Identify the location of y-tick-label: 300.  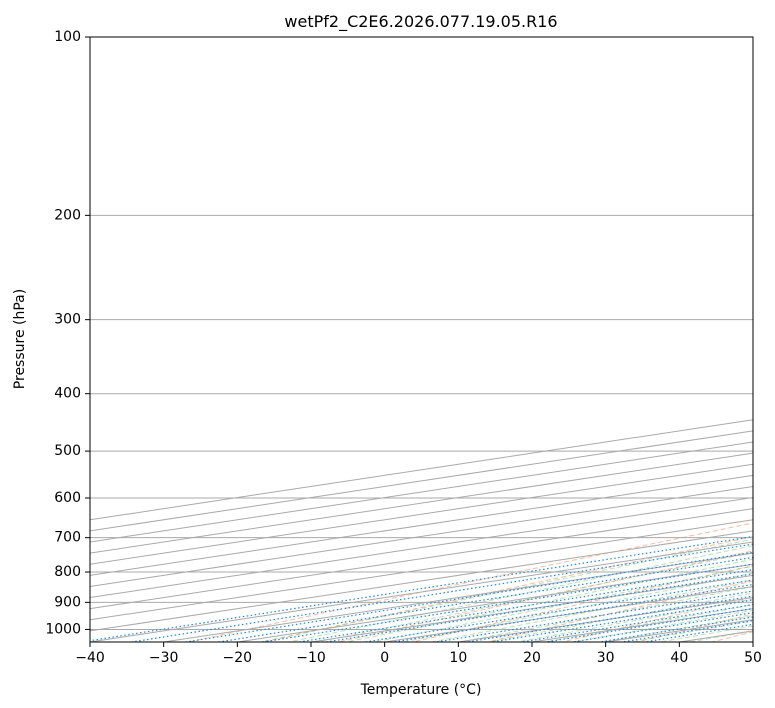
(67, 320).